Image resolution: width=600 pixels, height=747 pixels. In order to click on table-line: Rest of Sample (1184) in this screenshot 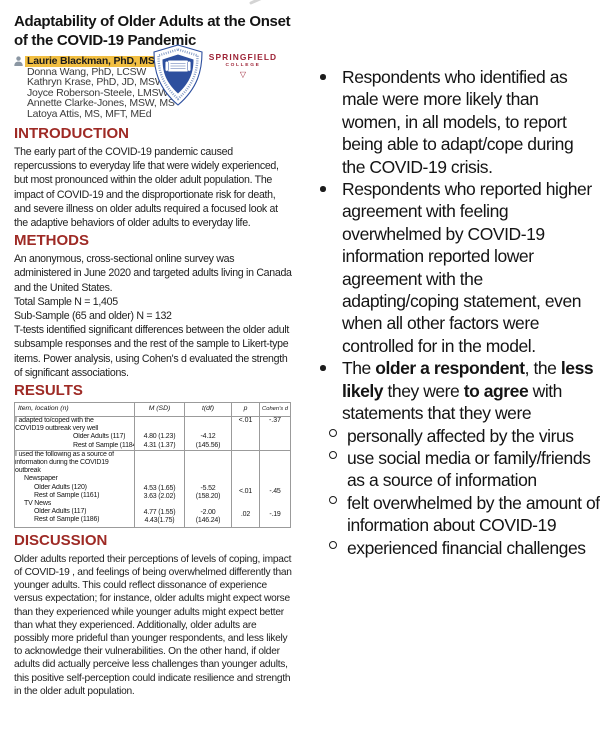, I will do `click(103, 445)`.